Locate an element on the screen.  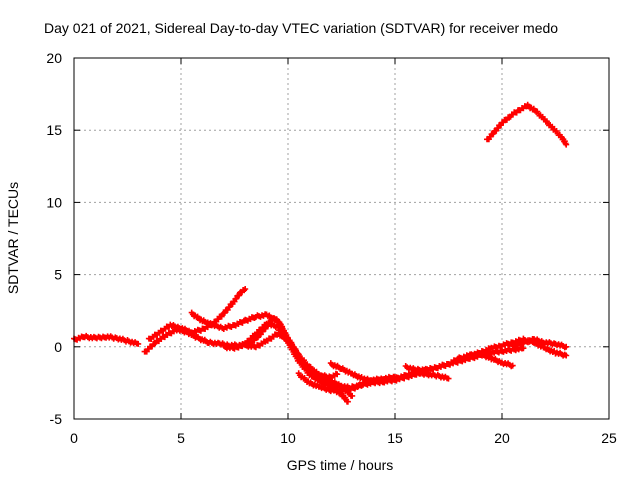
y-axis-label: SDTVAR / TECUs is located at coordinates (13, 238).